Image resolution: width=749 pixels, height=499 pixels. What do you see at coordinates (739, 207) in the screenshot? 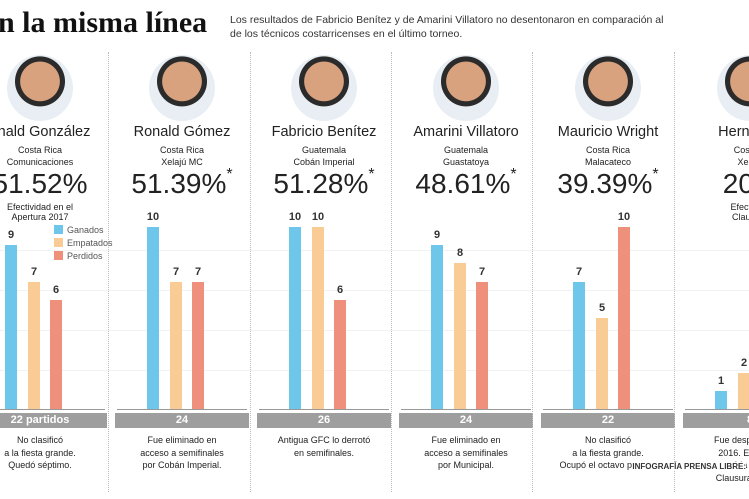
I see `effectiveness-label: Efectivida` at bounding box center [739, 207].